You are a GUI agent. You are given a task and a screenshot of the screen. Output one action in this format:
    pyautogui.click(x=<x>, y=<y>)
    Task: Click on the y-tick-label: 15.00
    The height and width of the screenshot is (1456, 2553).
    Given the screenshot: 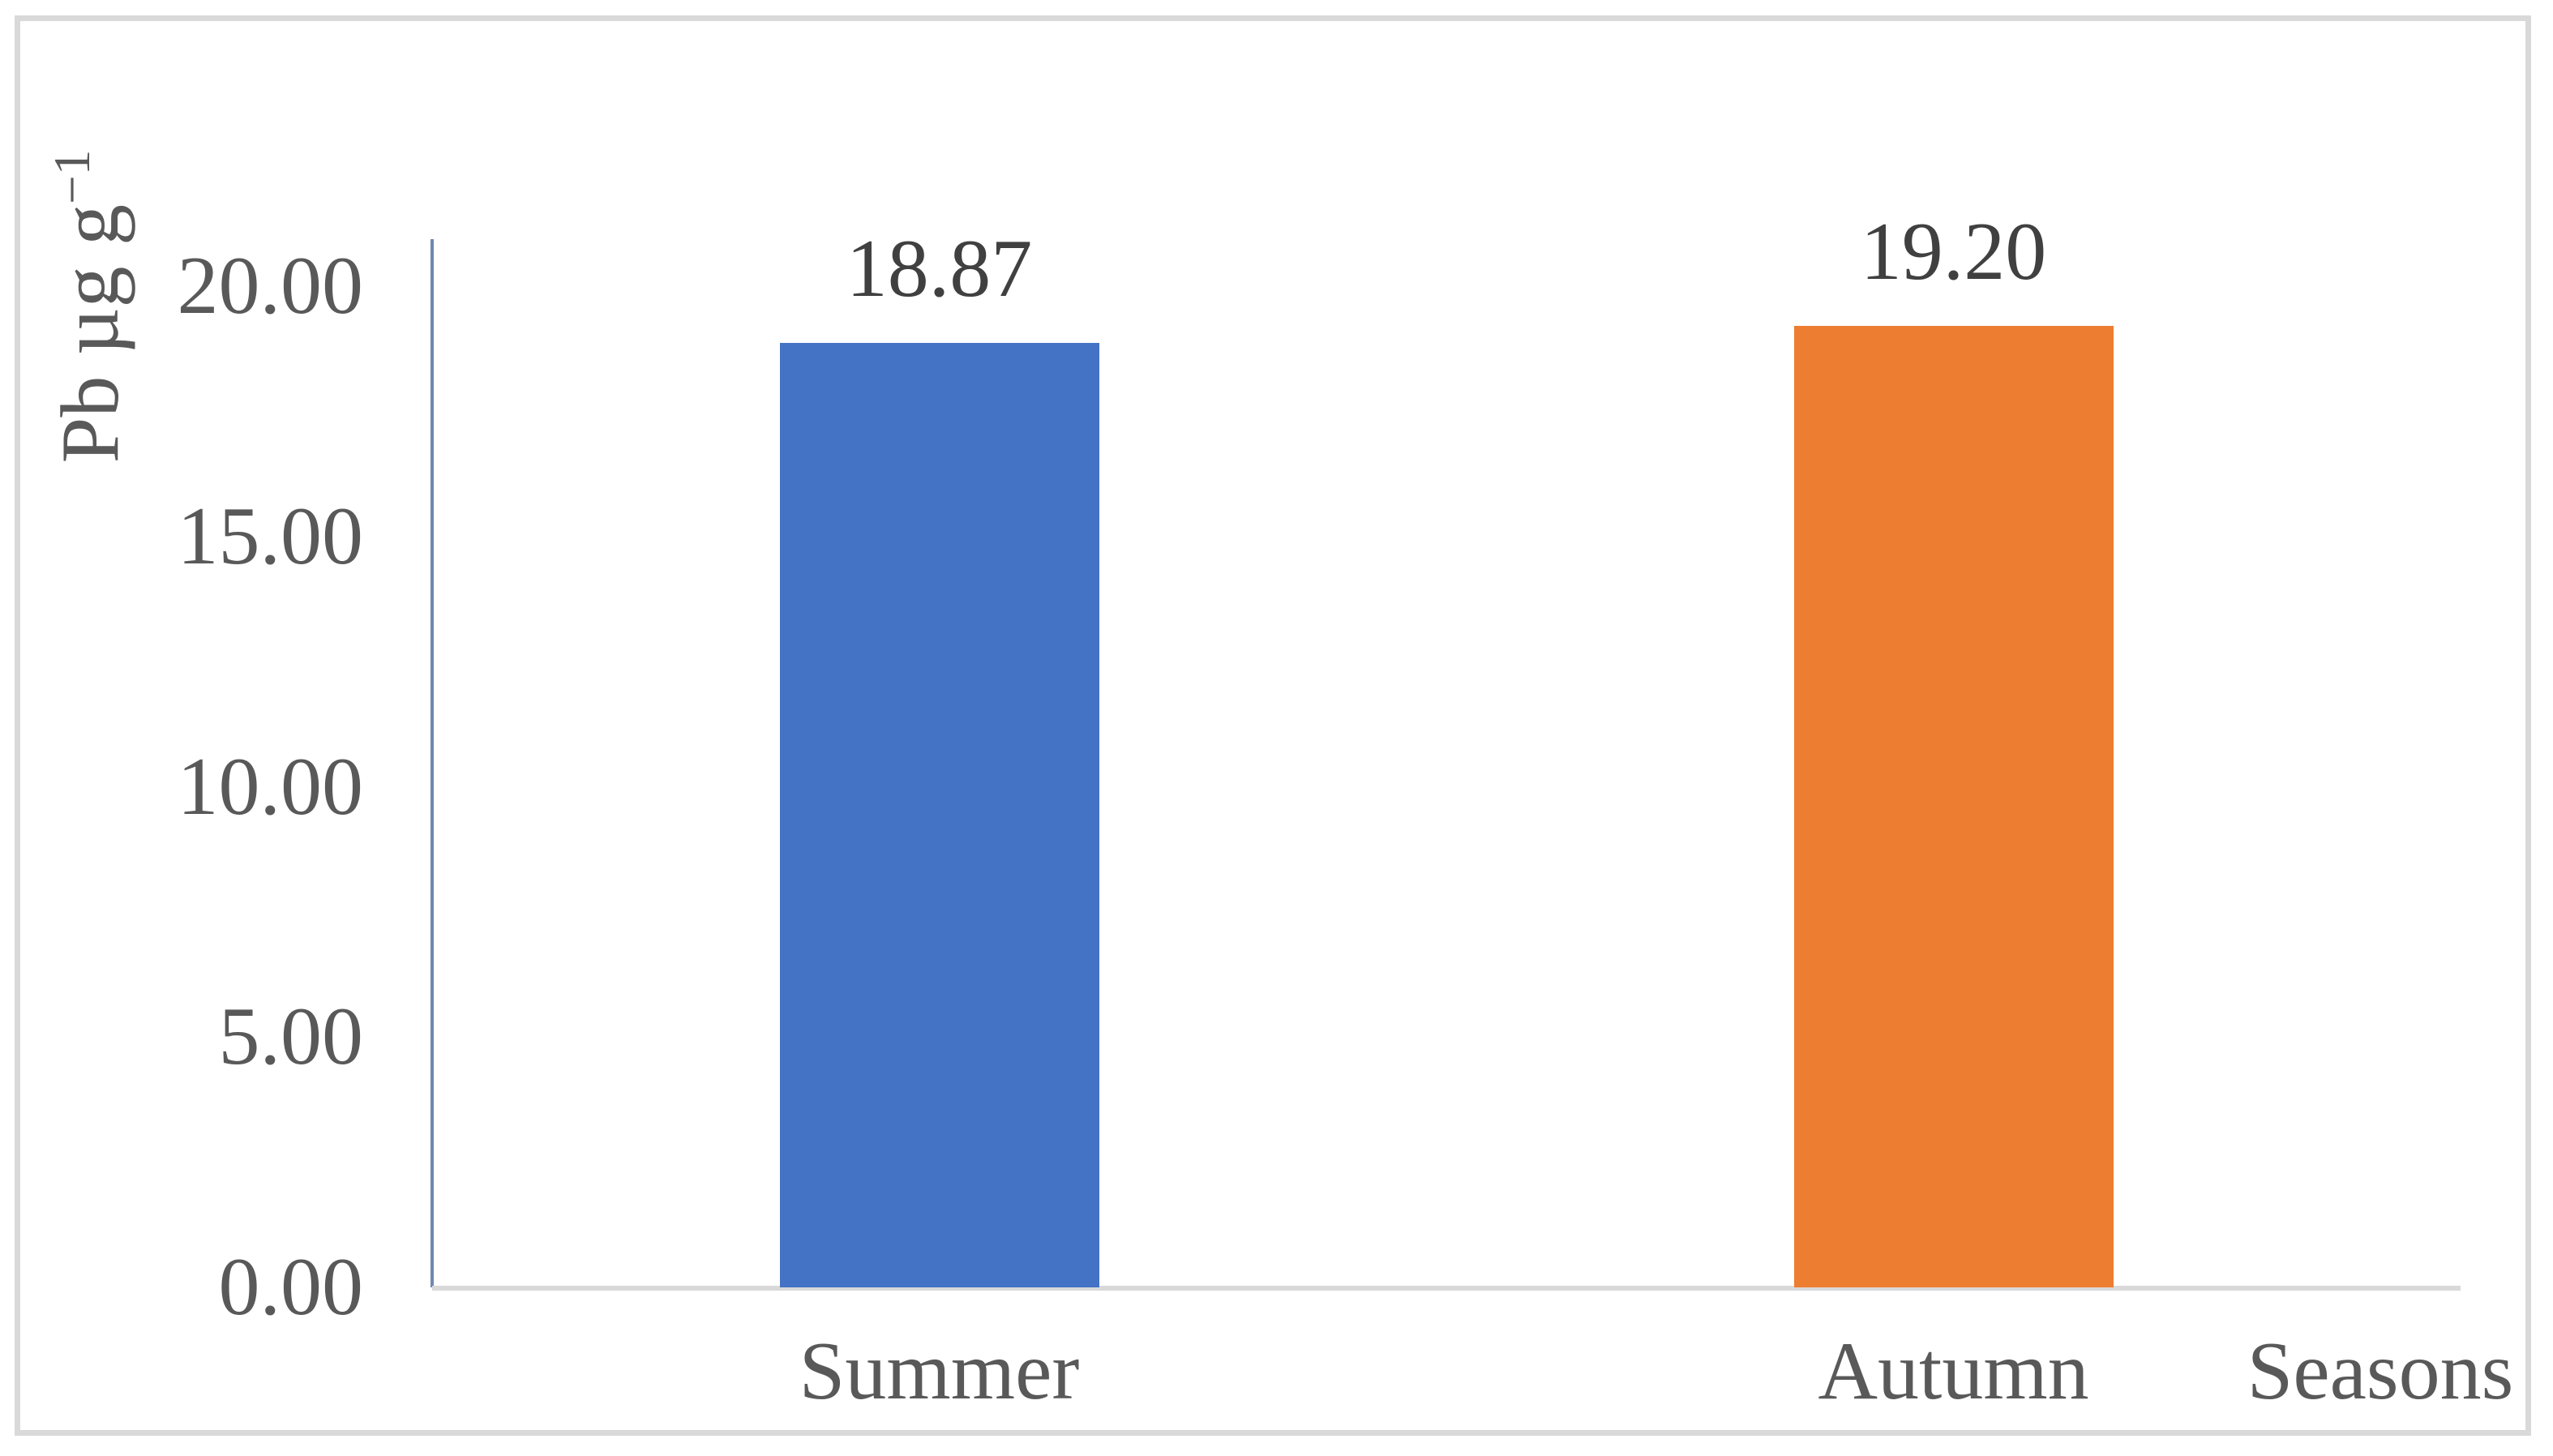 What is the action you would take?
    pyautogui.click(x=270, y=536)
    